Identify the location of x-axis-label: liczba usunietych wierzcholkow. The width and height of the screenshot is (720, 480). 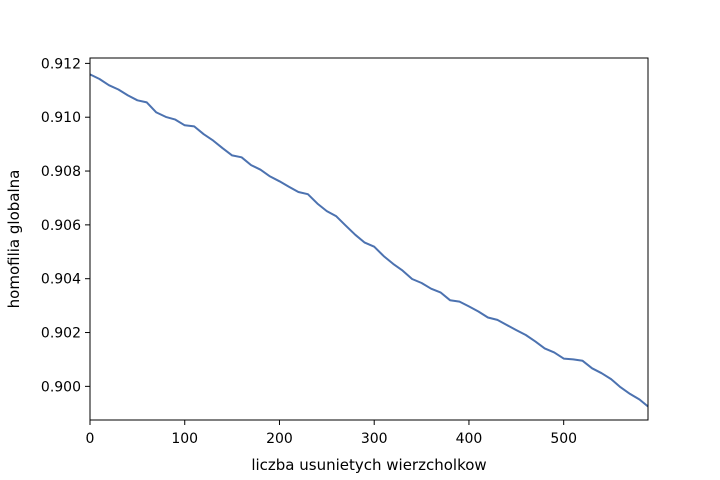
(368, 465).